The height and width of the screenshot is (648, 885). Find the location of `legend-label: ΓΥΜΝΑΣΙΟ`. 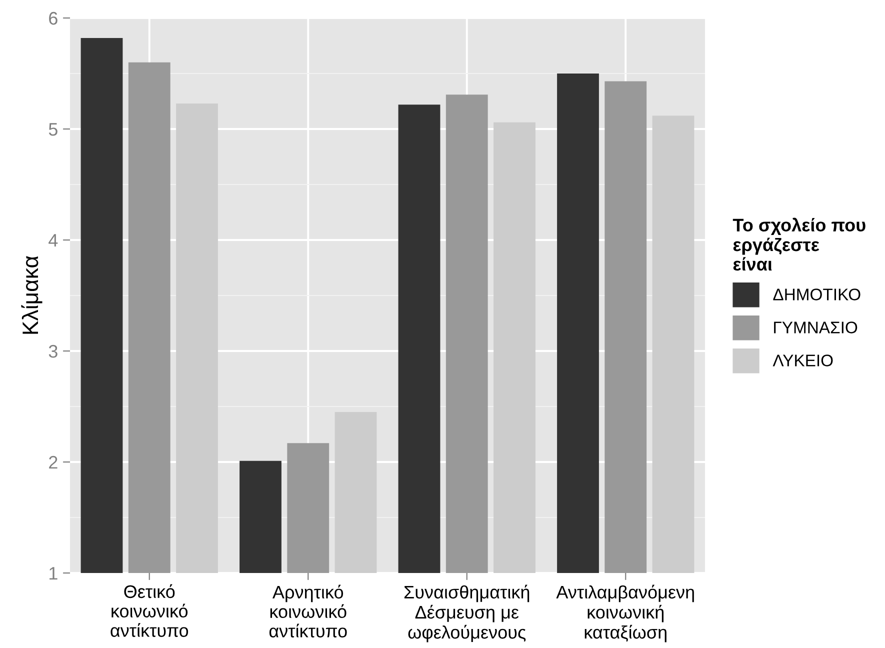

legend-label: ΓΥΜΝΑΣΙΟ is located at coordinates (816, 328).